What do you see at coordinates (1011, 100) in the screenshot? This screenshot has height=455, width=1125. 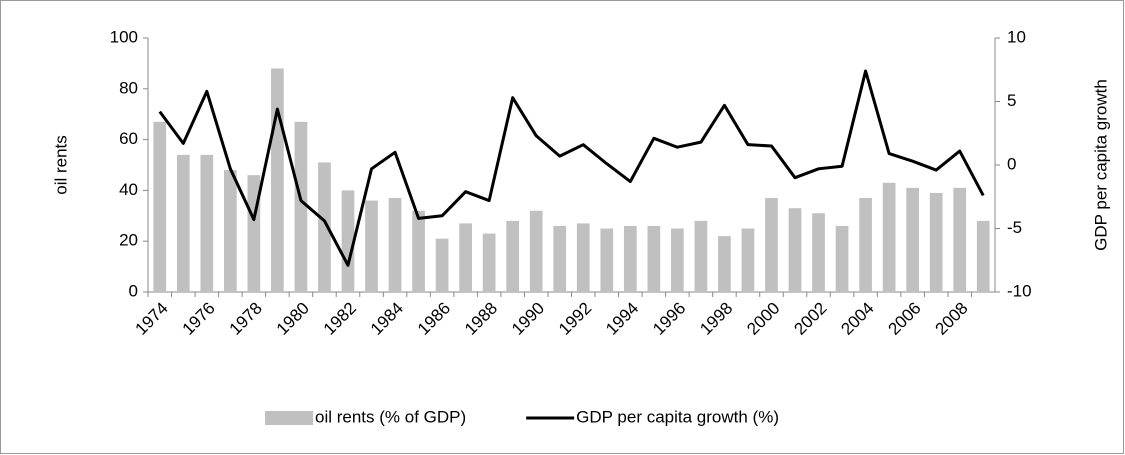 I see `y2-tick-label: 5` at bounding box center [1011, 100].